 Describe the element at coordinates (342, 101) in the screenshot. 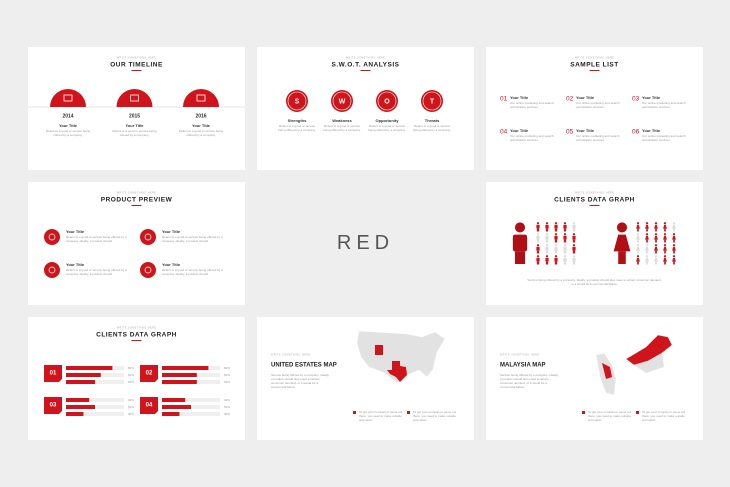

I see `swot-letter: W` at that location.